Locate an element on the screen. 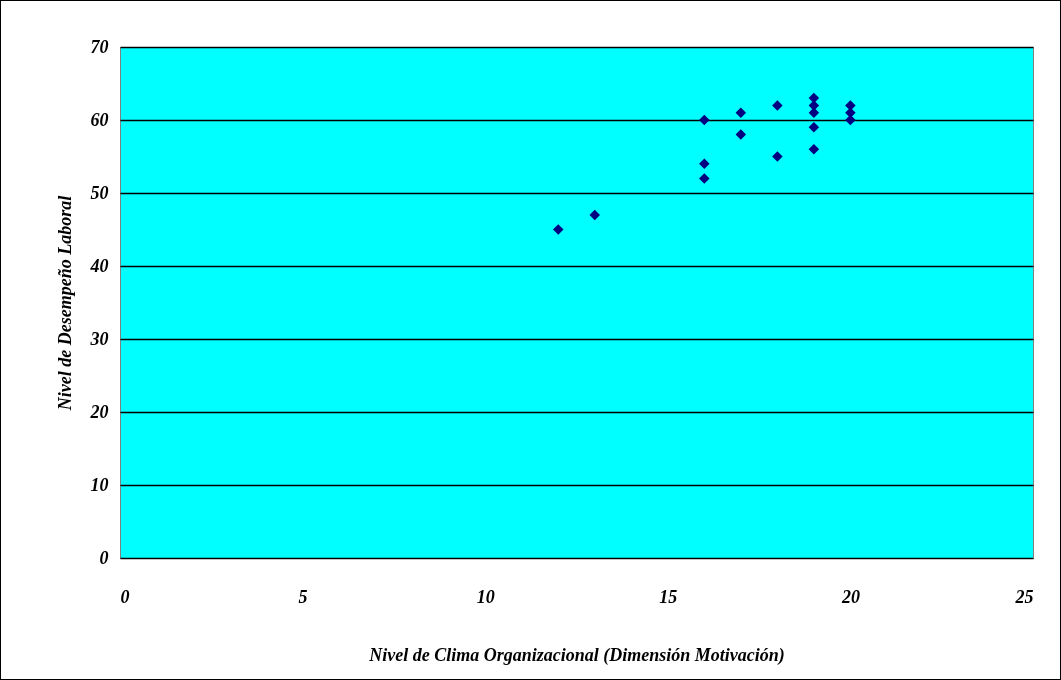 The image size is (1061, 680). y-tick-label: 40 is located at coordinates (99, 265).